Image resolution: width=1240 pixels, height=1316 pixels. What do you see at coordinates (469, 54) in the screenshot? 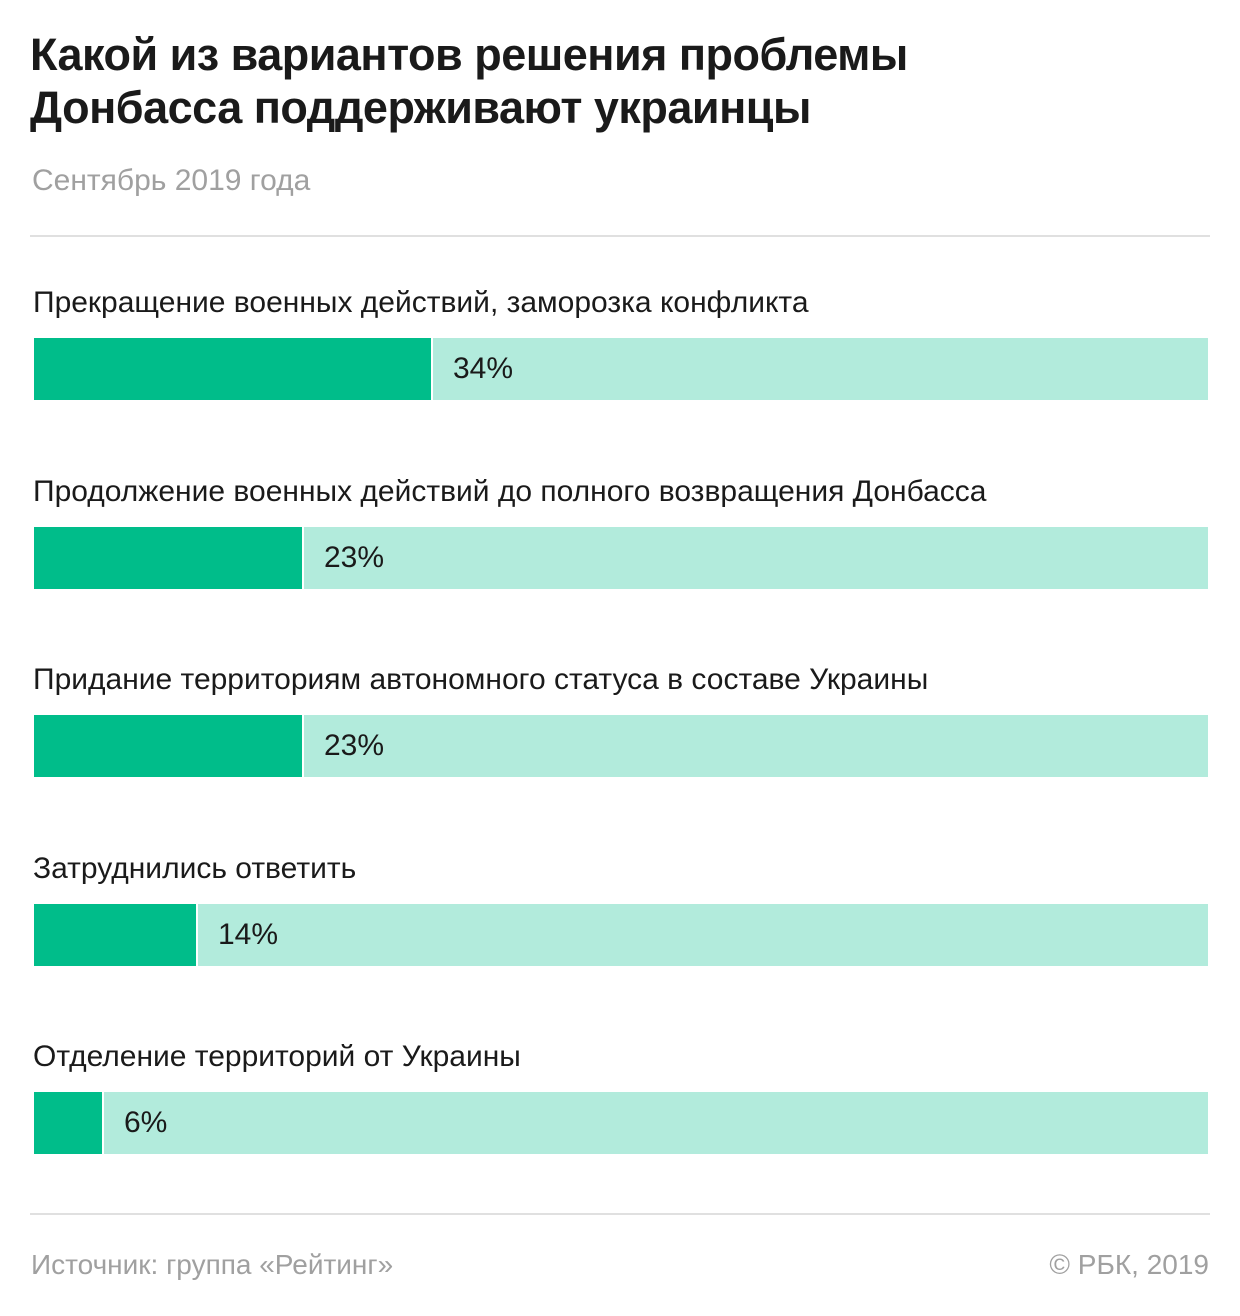
I see `chart-title-line-1: Какой из вариантов решения проблемы` at bounding box center [469, 54].